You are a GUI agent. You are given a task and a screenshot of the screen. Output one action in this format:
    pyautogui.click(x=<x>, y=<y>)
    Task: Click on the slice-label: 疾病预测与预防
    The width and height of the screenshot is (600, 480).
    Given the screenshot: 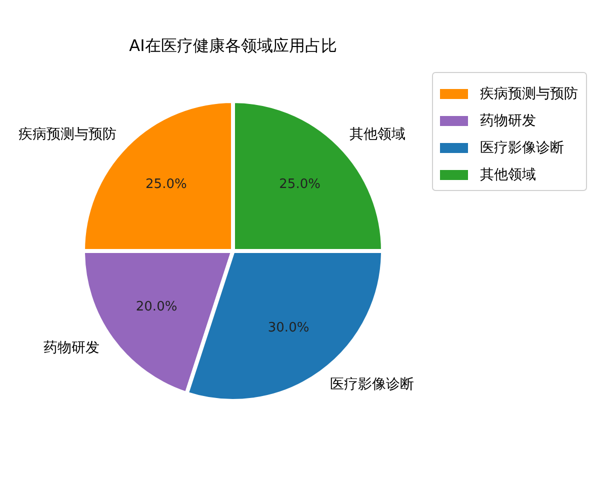 What is the action you would take?
    pyautogui.click(x=67, y=134)
    